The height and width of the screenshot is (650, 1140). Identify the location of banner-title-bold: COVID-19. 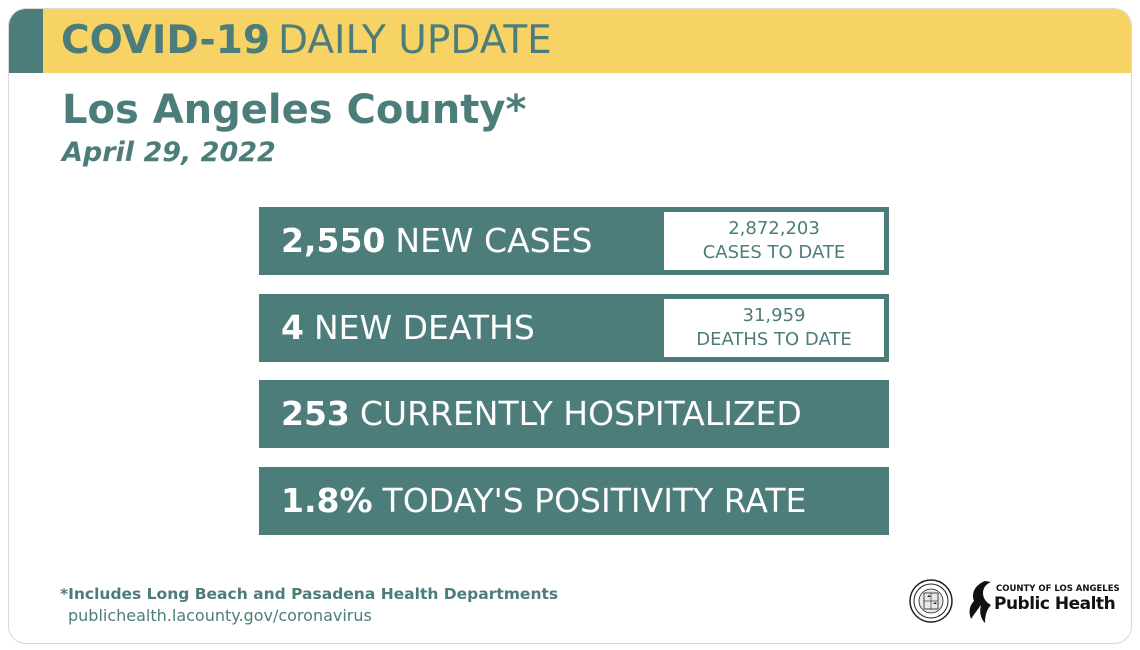
(165, 40).